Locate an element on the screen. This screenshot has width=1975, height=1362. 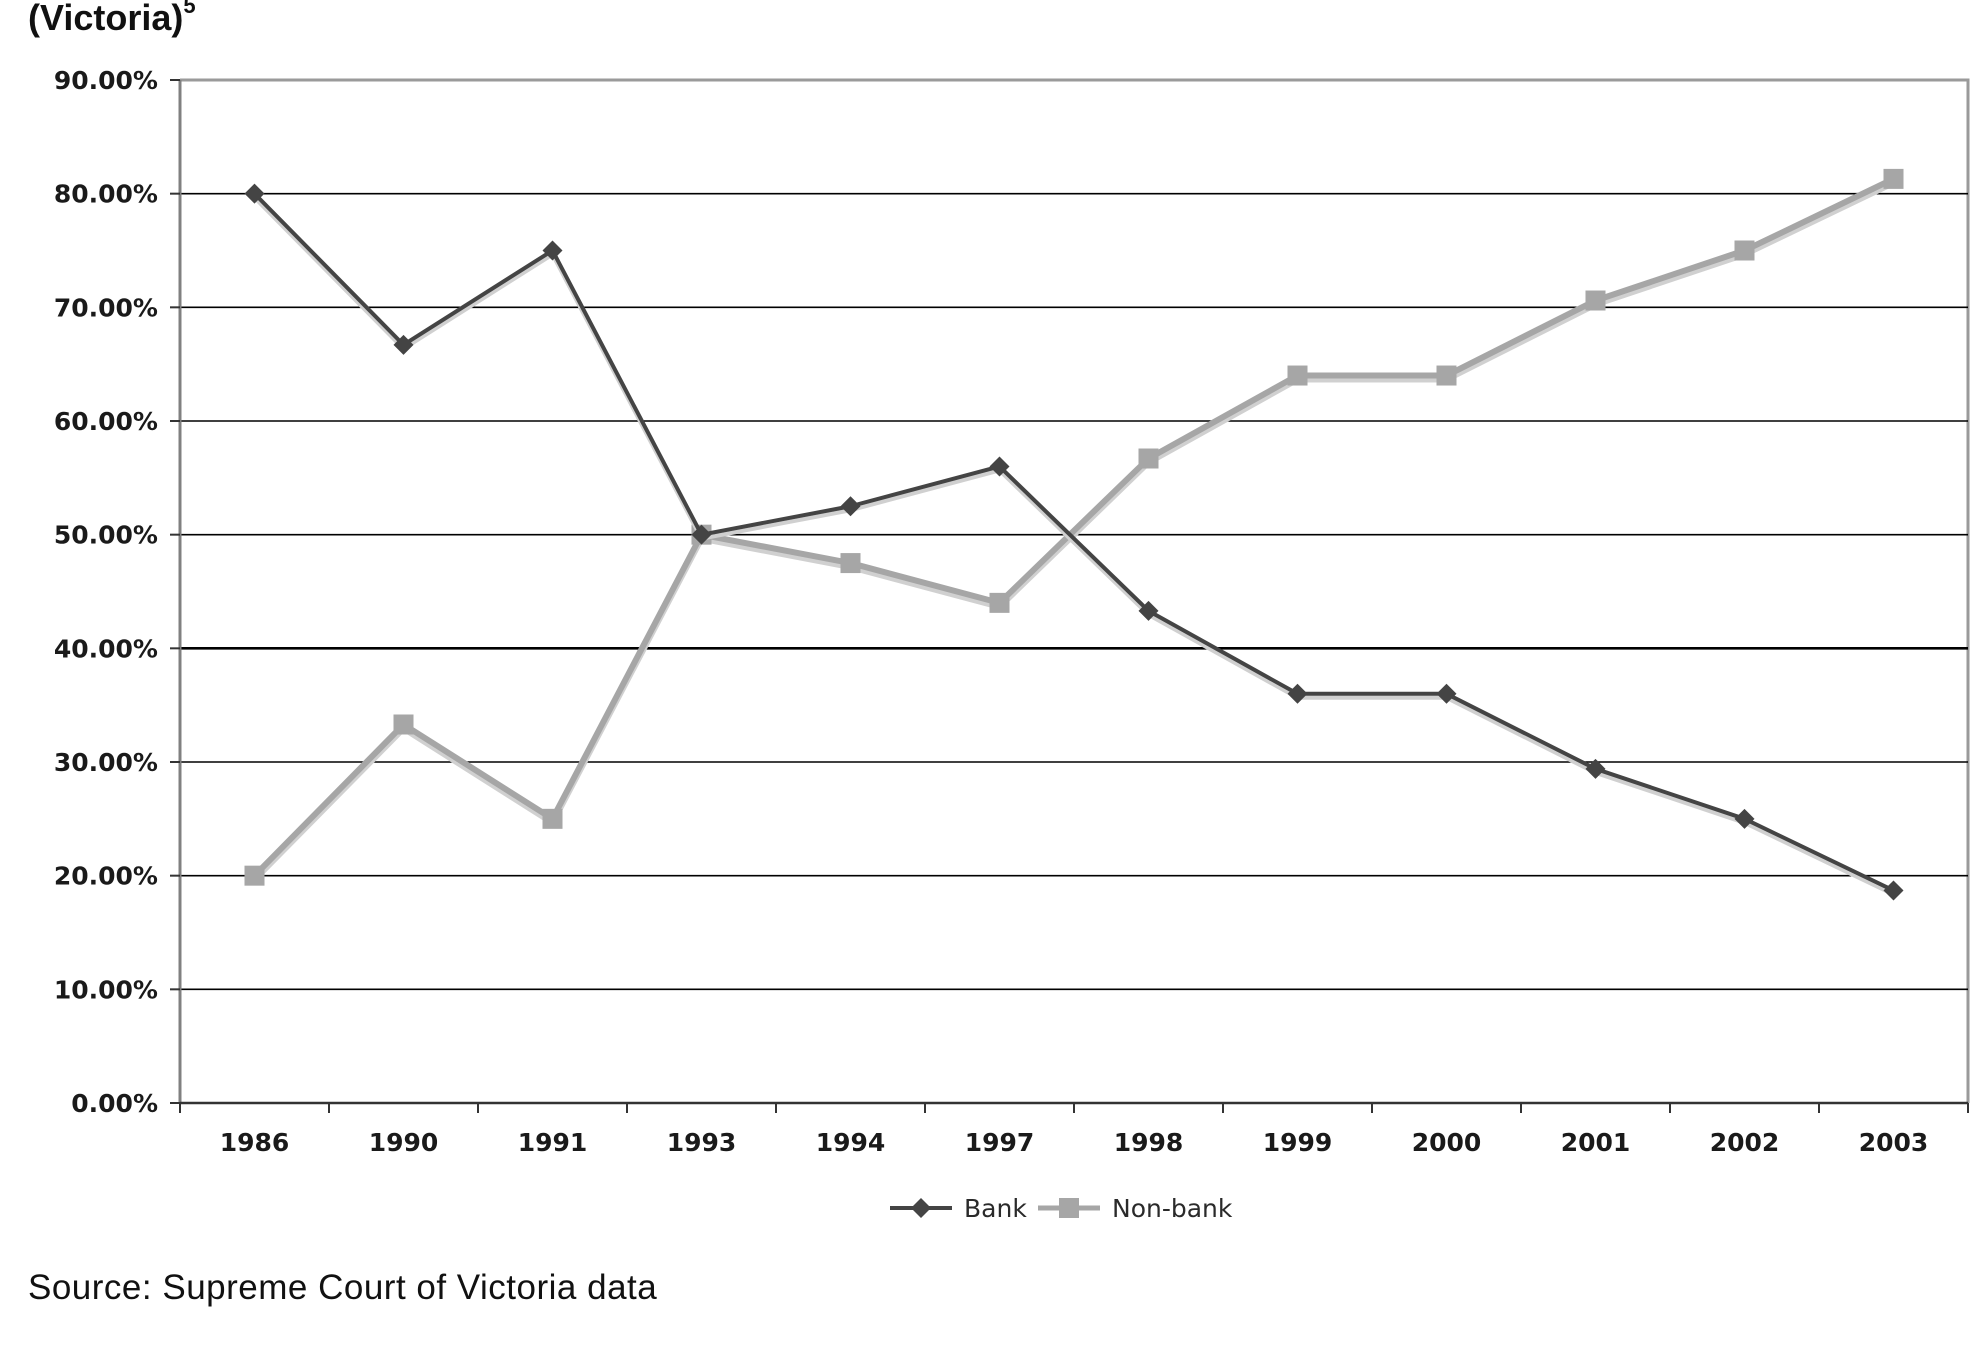
x-tick-label: 2000 is located at coordinates (1447, 1142).